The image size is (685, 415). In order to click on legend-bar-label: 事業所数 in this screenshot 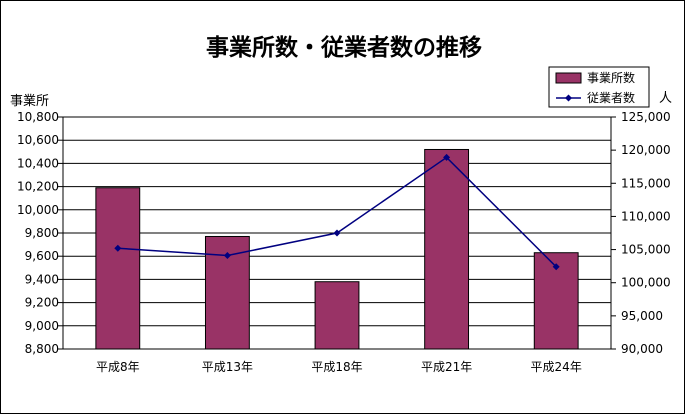, I will do `click(611, 77)`.